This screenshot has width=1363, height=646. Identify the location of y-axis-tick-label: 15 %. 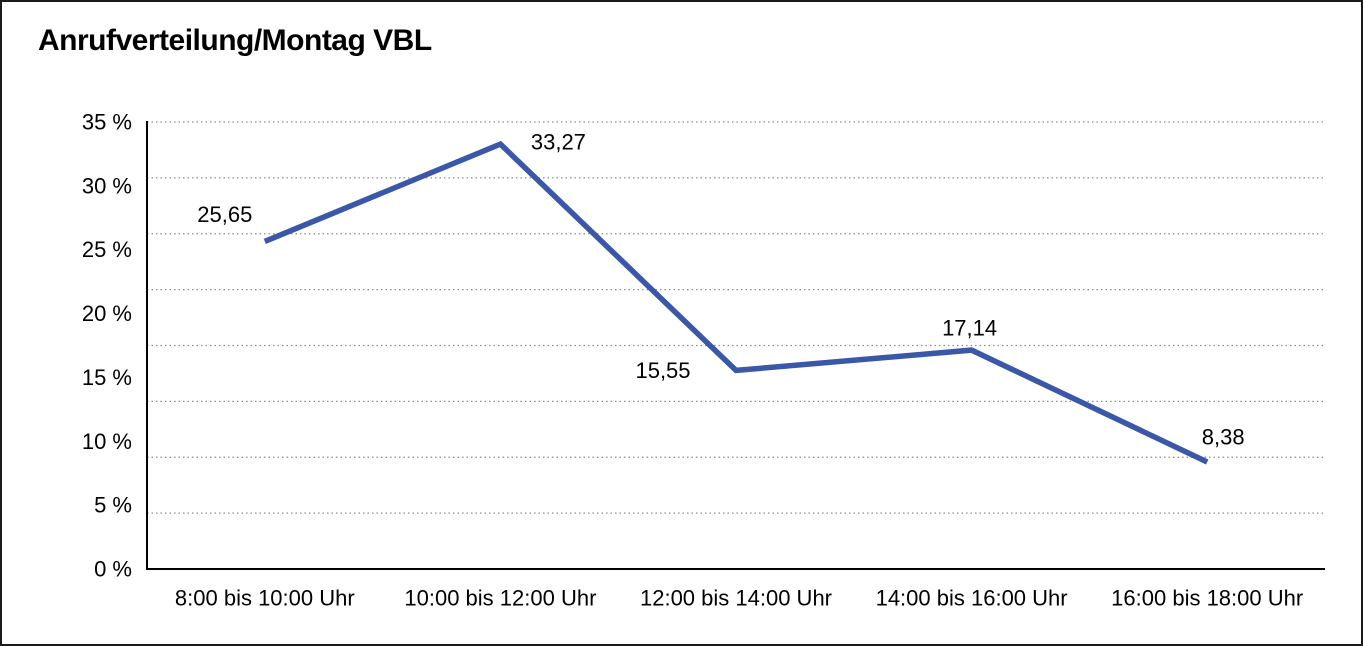
(107, 377).